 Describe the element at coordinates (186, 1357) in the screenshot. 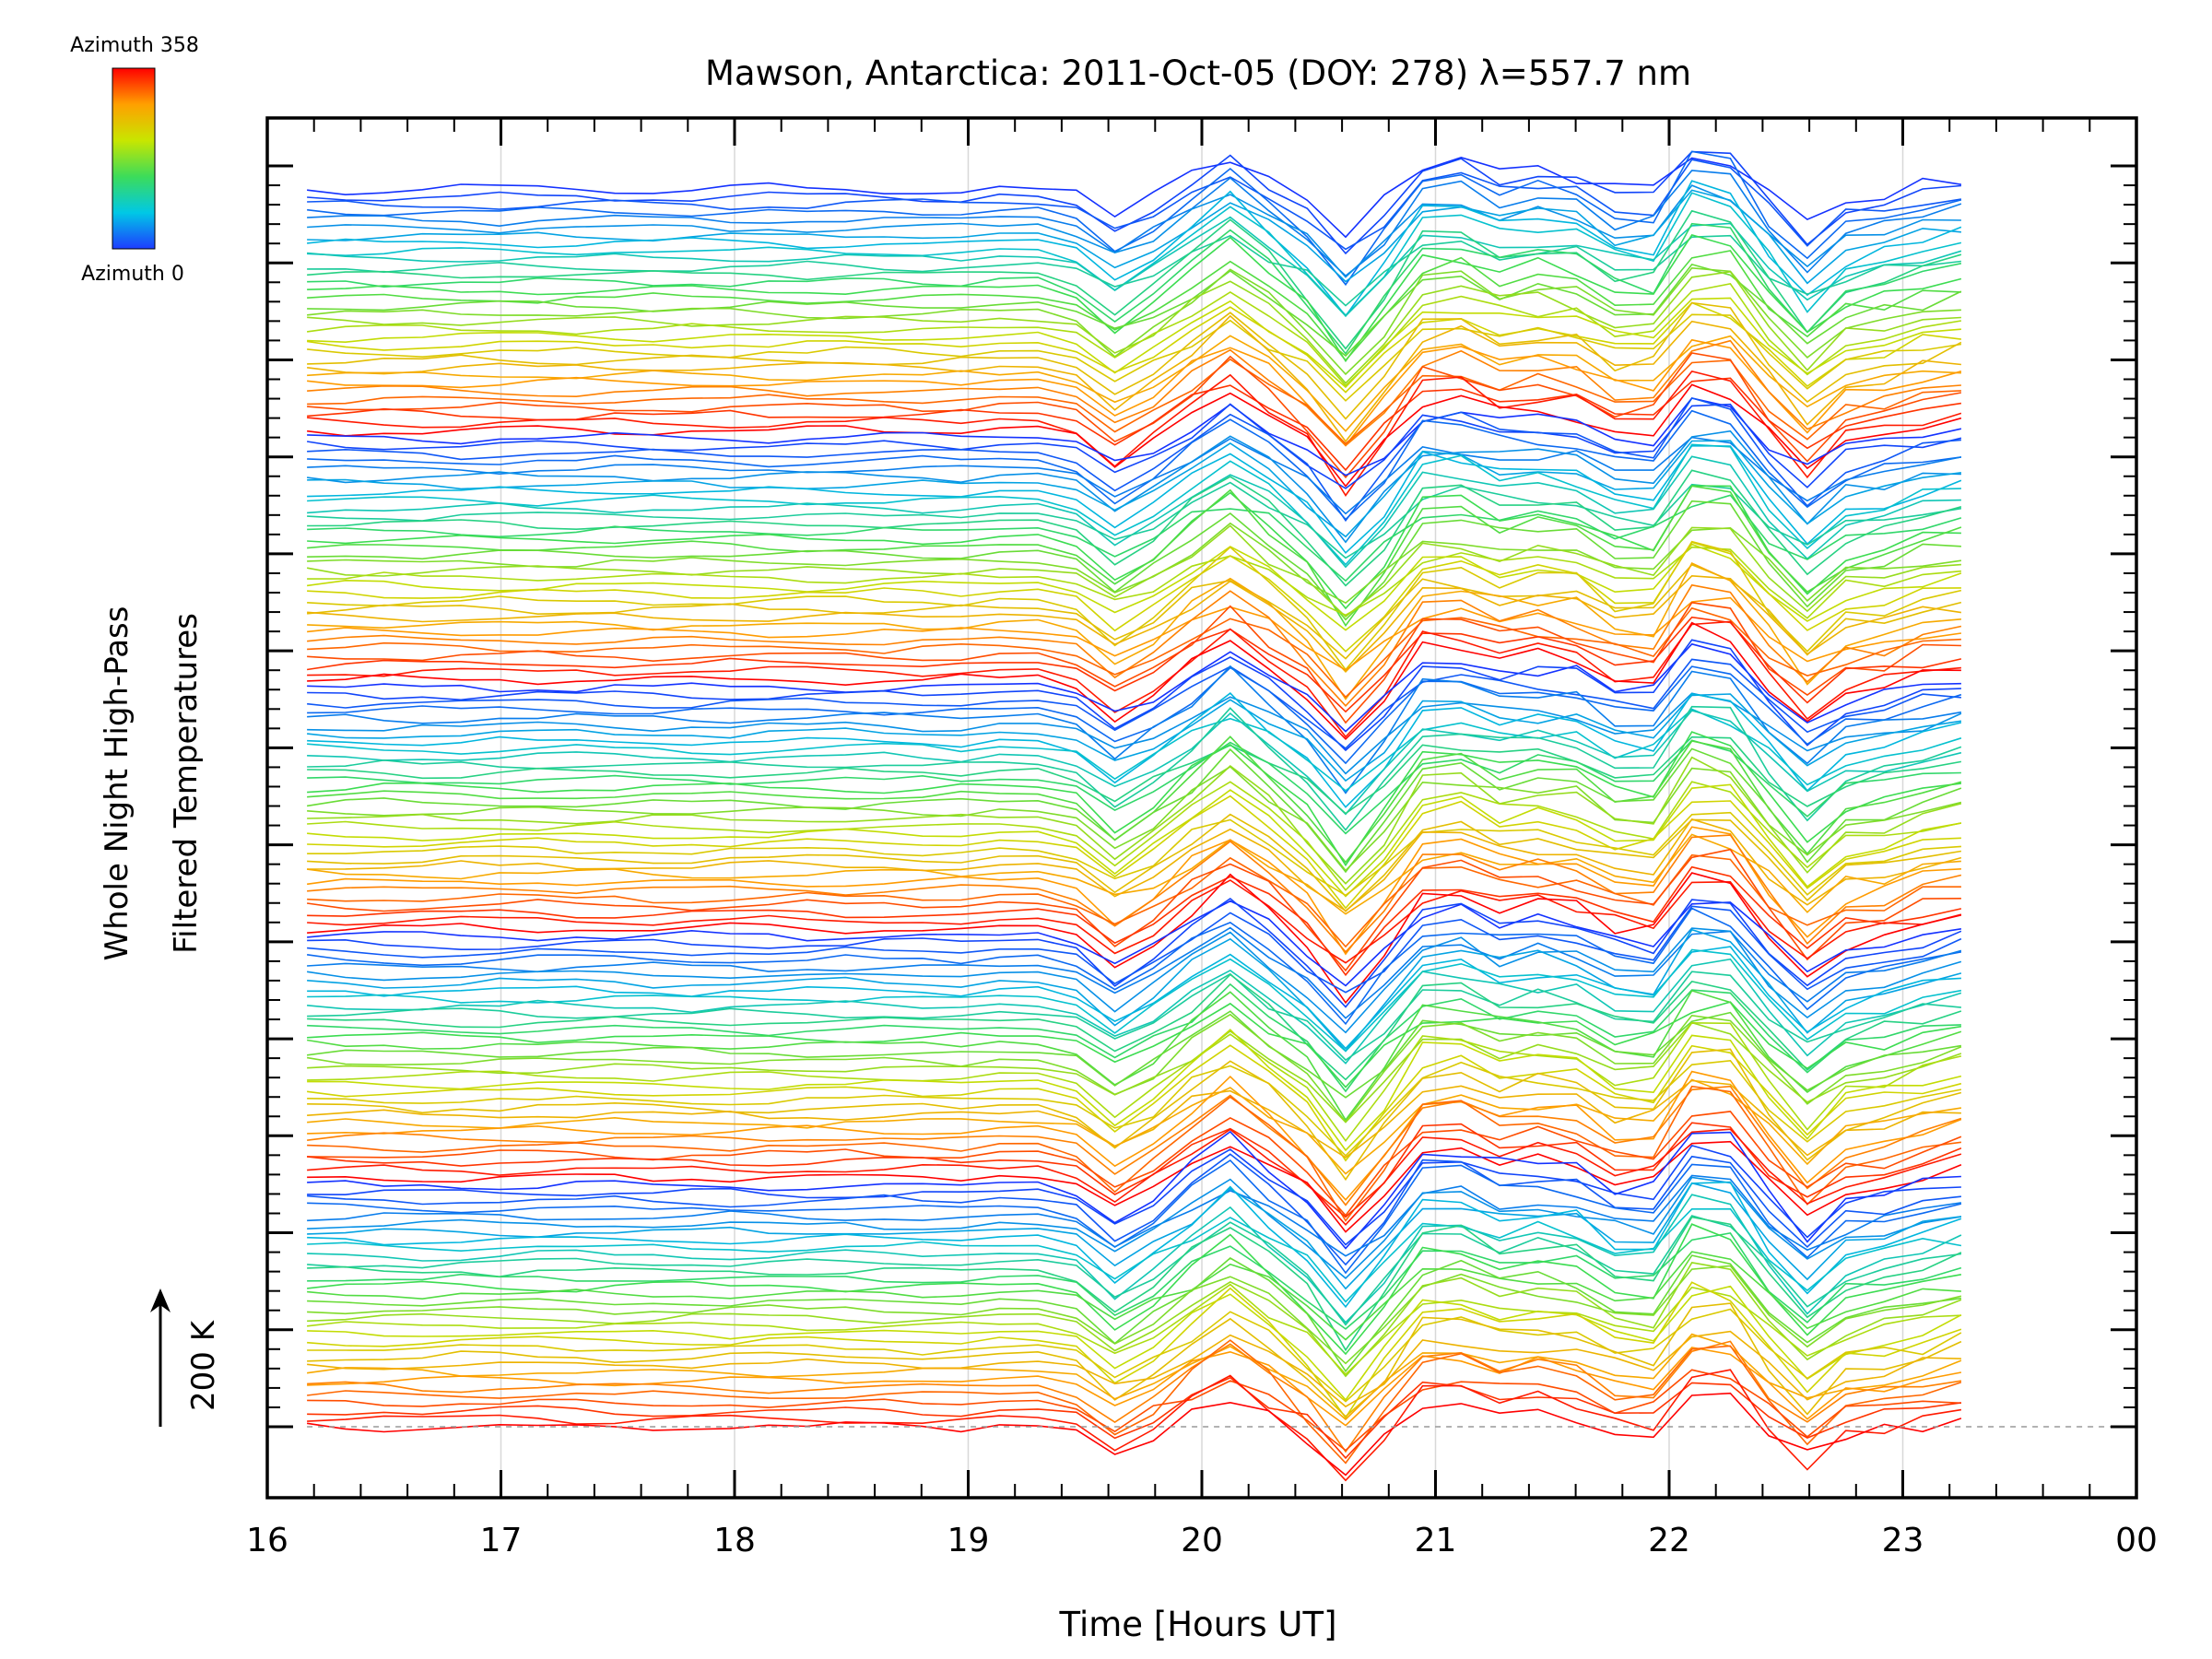

I see `scale-indicator: 200 K` at that location.